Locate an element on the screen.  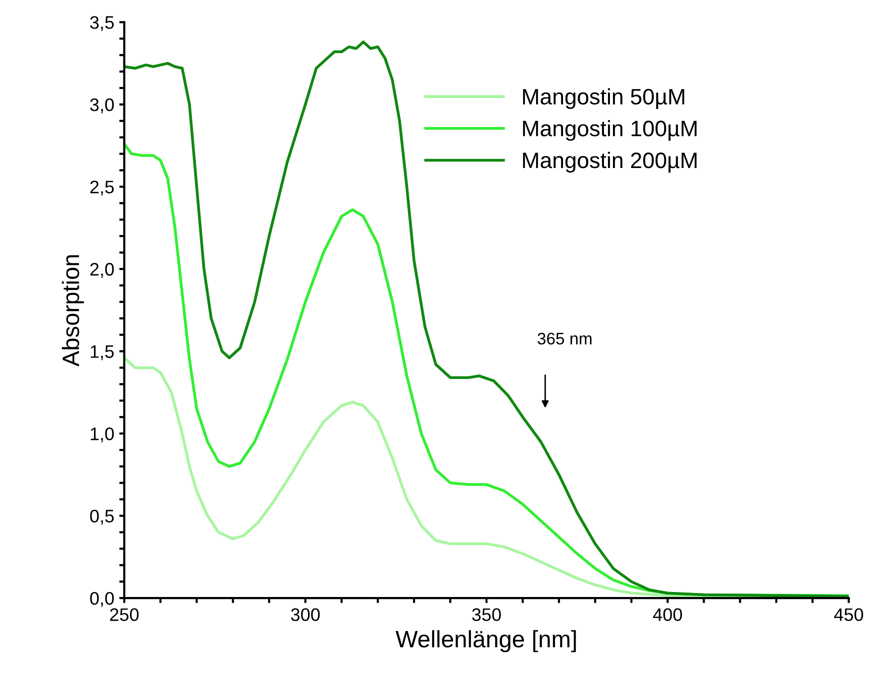
y-tick-label: 1,0 is located at coordinates (102, 434).